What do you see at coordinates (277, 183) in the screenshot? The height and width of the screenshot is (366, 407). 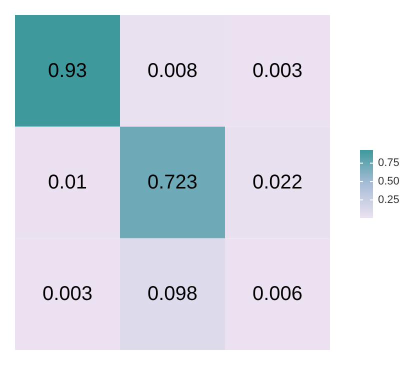 I see `data-label: 0.022` at bounding box center [277, 183].